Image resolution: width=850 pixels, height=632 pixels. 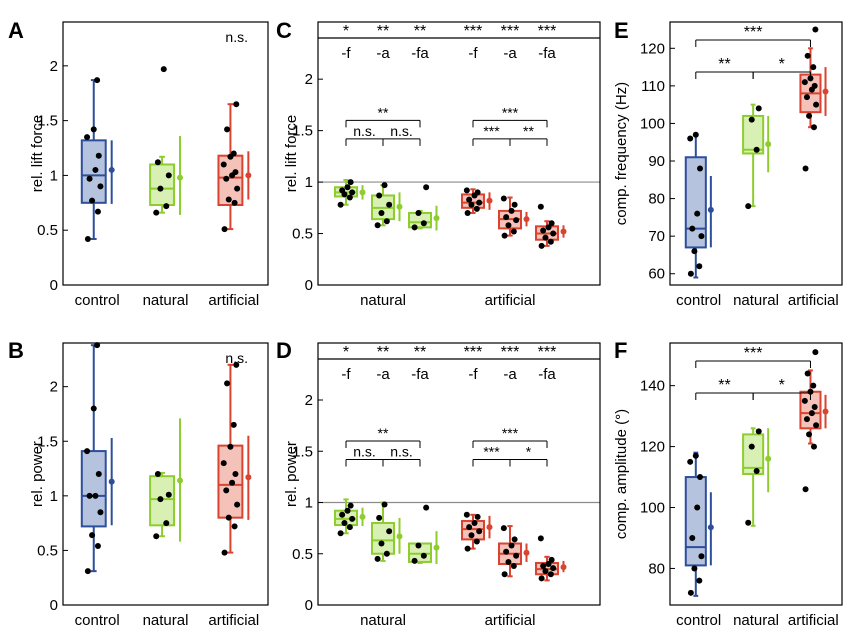 What do you see at coordinates (346, 352) in the screenshot?
I see `top-star: *` at bounding box center [346, 352].